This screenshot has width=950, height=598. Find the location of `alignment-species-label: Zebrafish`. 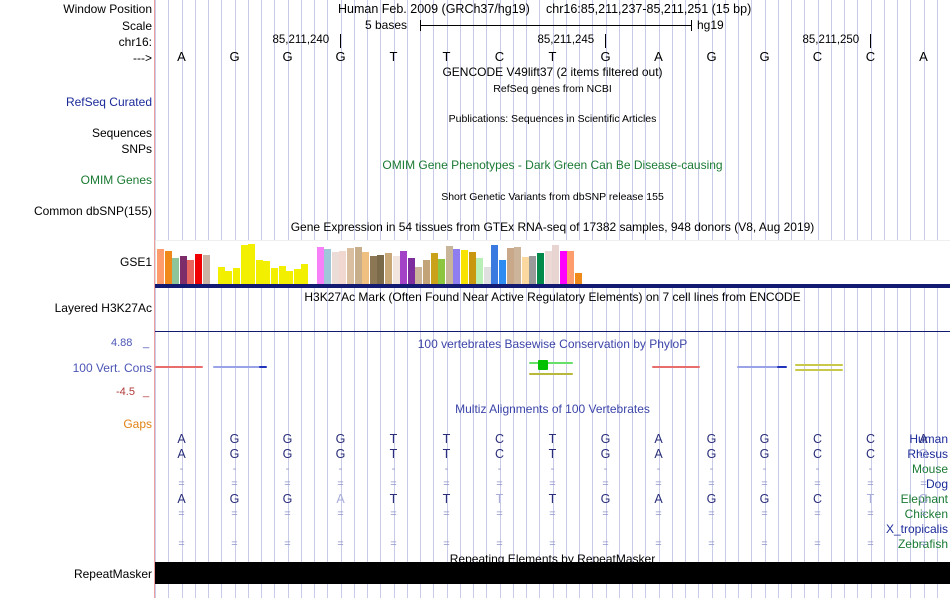

alignment-species-label: Zebrafish is located at coordinates (922, 544).